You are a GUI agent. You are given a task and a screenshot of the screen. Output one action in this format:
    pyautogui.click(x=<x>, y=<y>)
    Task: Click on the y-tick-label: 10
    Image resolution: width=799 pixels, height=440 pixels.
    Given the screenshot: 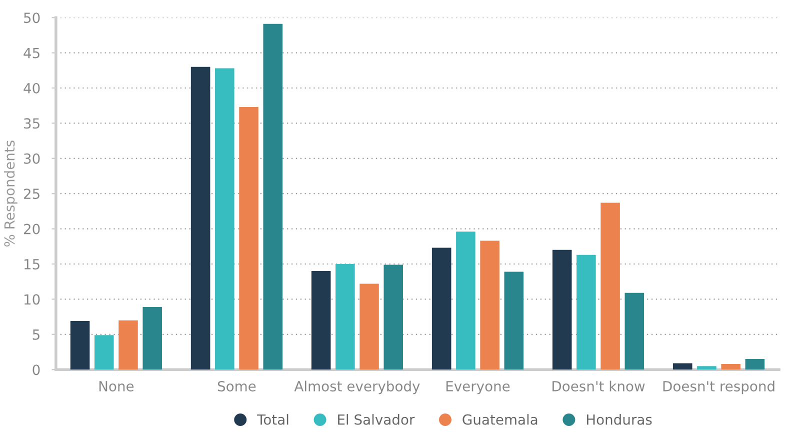 What is the action you would take?
    pyautogui.click(x=32, y=299)
    